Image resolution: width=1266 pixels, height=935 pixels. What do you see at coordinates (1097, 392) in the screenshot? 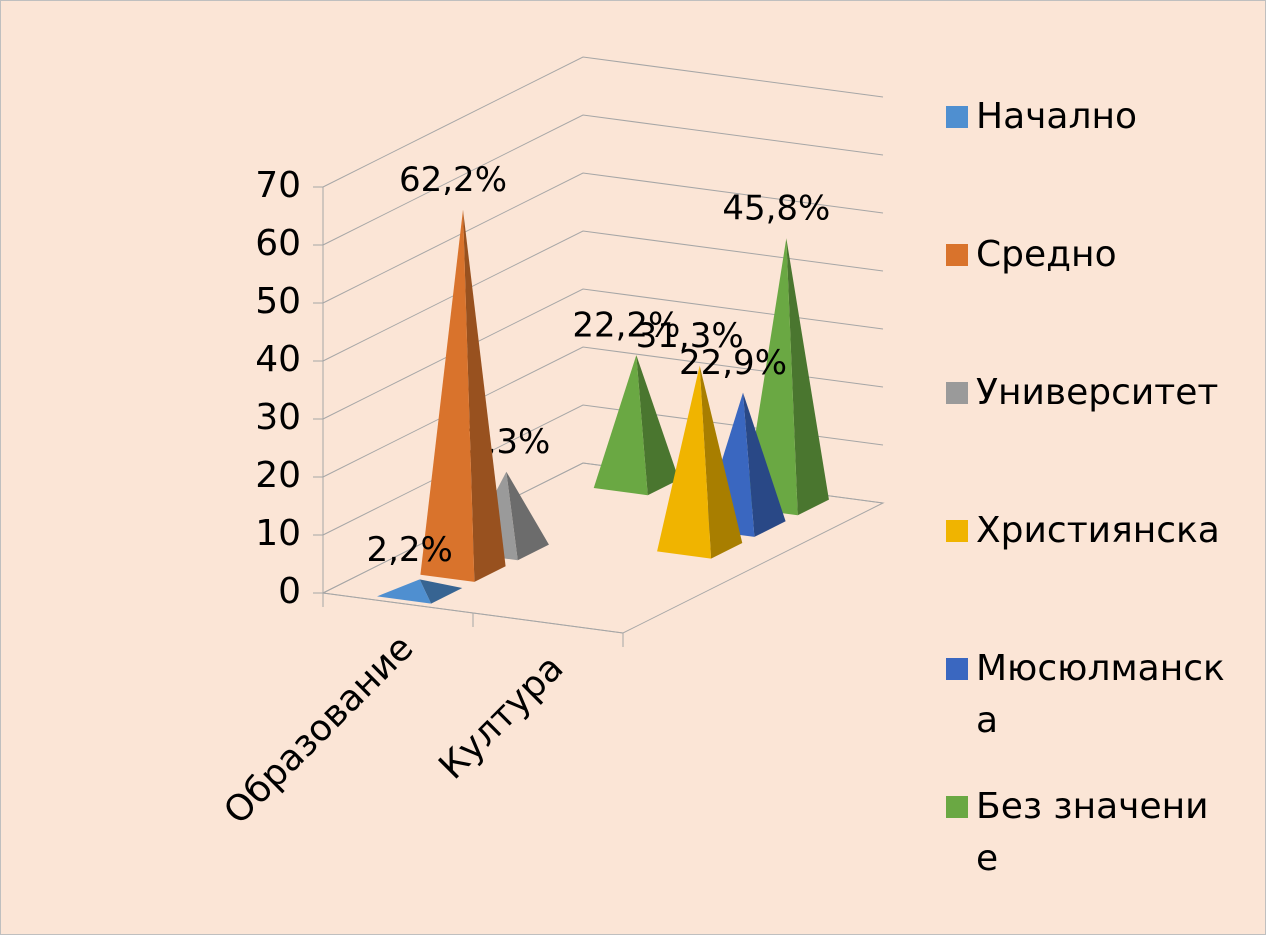
I see `legend-label: Университет` at bounding box center [1097, 392].